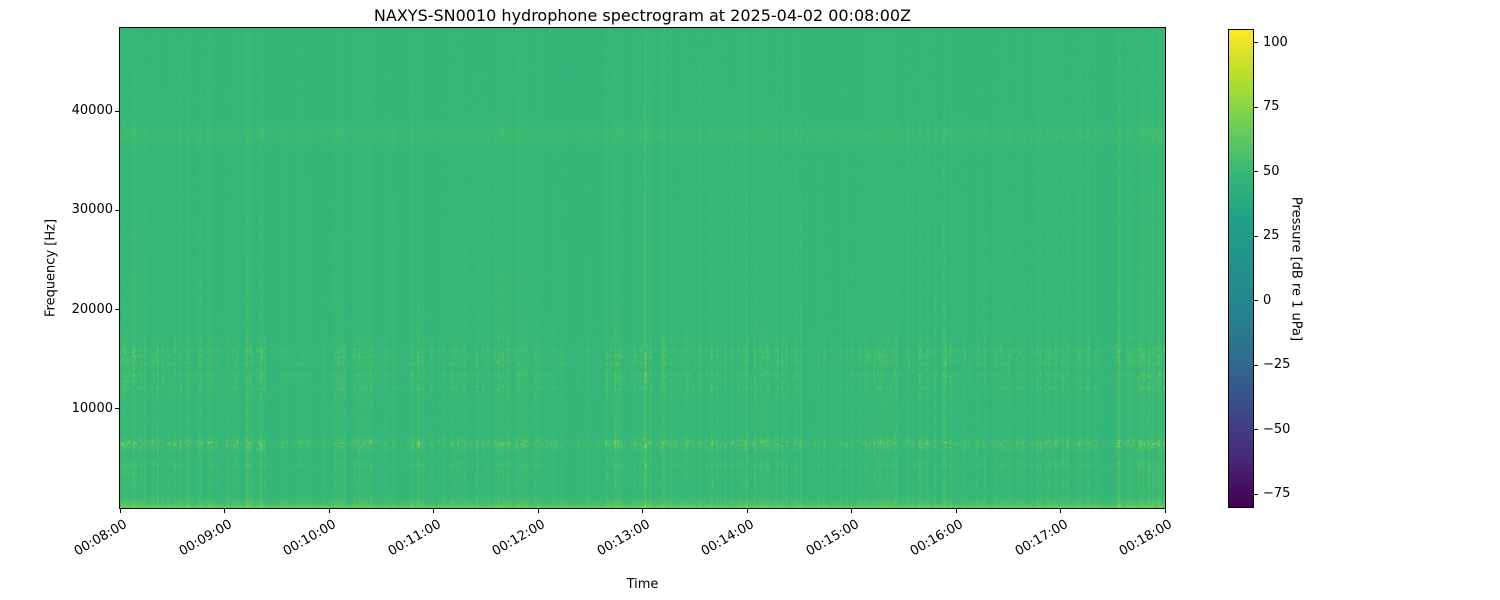 The height and width of the screenshot is (600, 1500). I want to click on colorbar-tick-label: 75, so click(1271, 107).